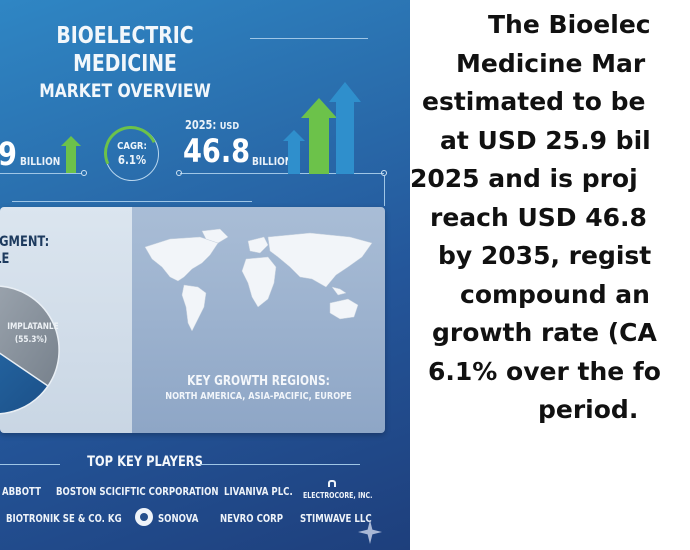 The height and width of the screenshot is (550, 690). I want to click on stat-2035-year-label: 2025:, so click(201, 125).